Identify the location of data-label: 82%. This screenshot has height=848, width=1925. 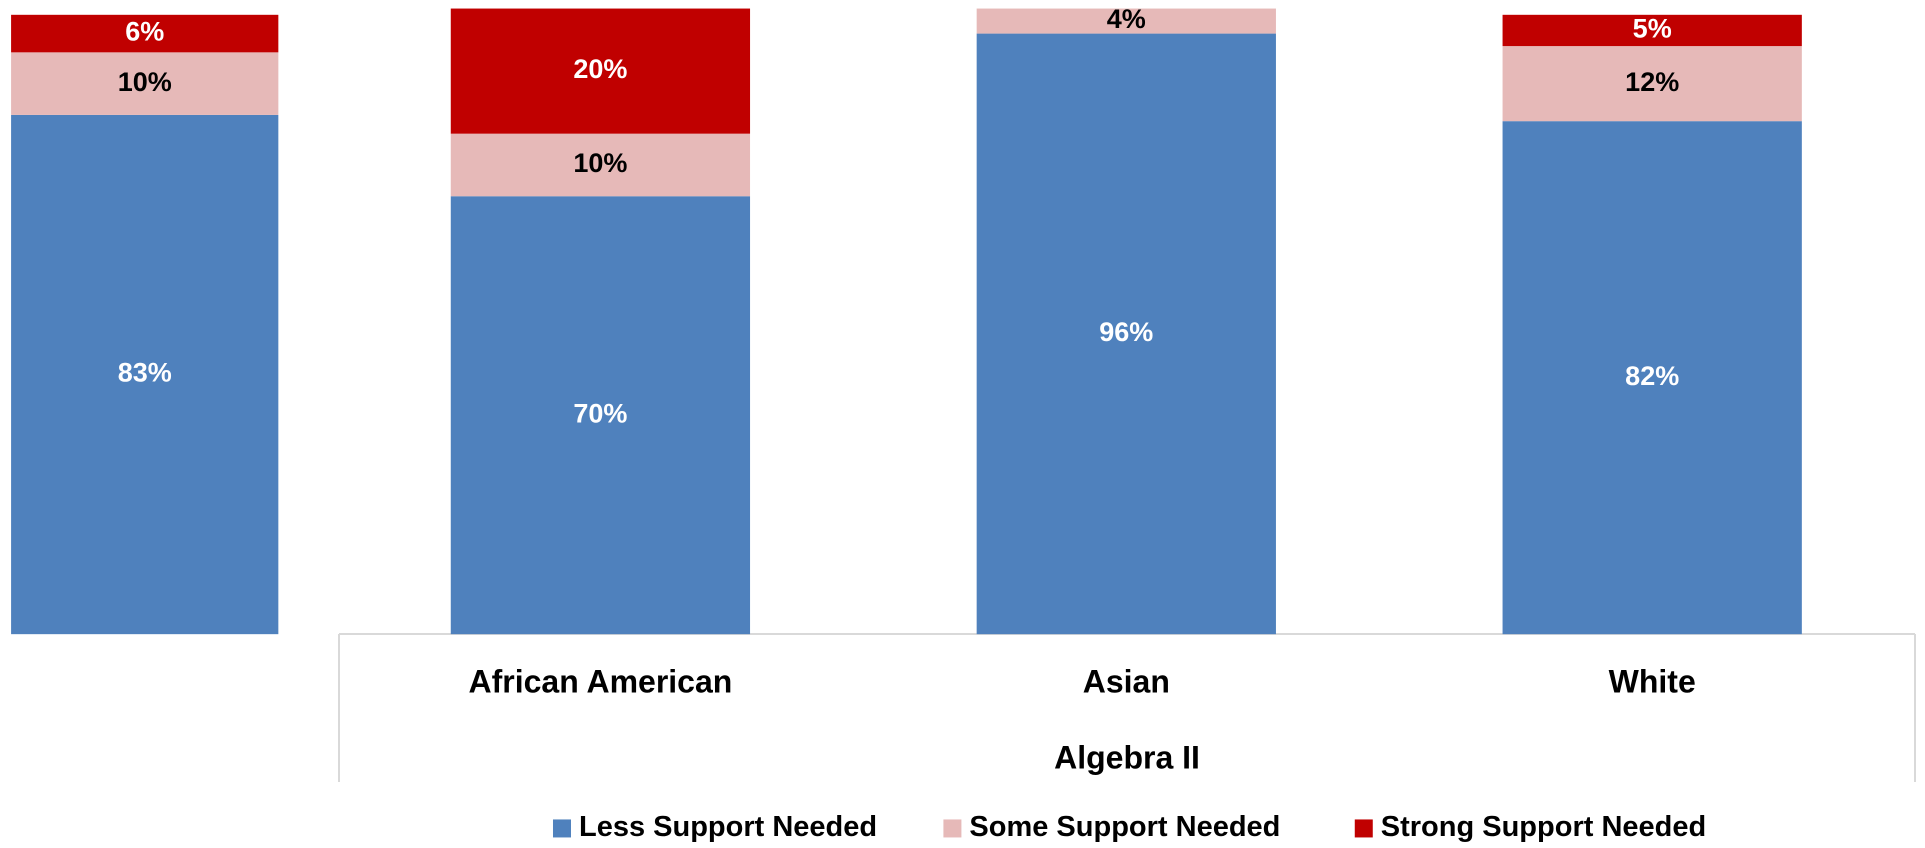
(1652, 376).